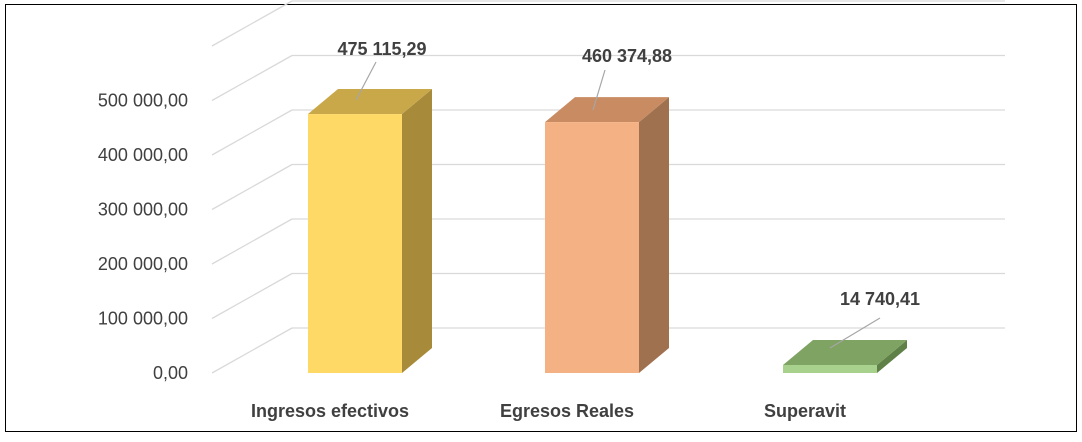 This screenshot has width=1082, height=442. Describe the element at coordinates (567, 411) in the screenshot. I see `category-label: Egresos Reales` at that location.